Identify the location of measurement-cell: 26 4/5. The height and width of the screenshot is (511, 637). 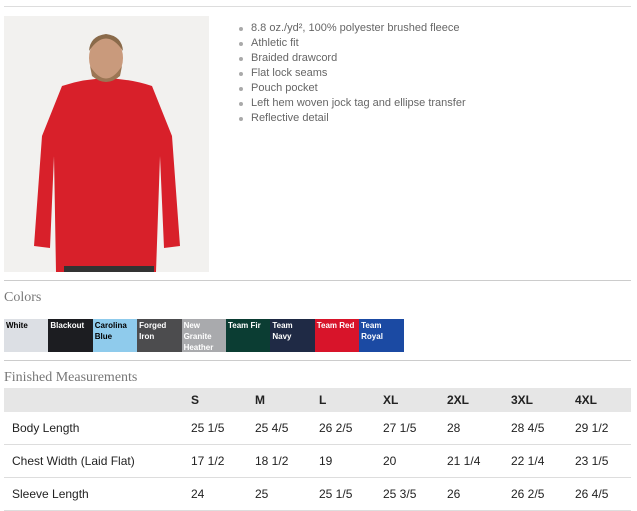
(599, 494).